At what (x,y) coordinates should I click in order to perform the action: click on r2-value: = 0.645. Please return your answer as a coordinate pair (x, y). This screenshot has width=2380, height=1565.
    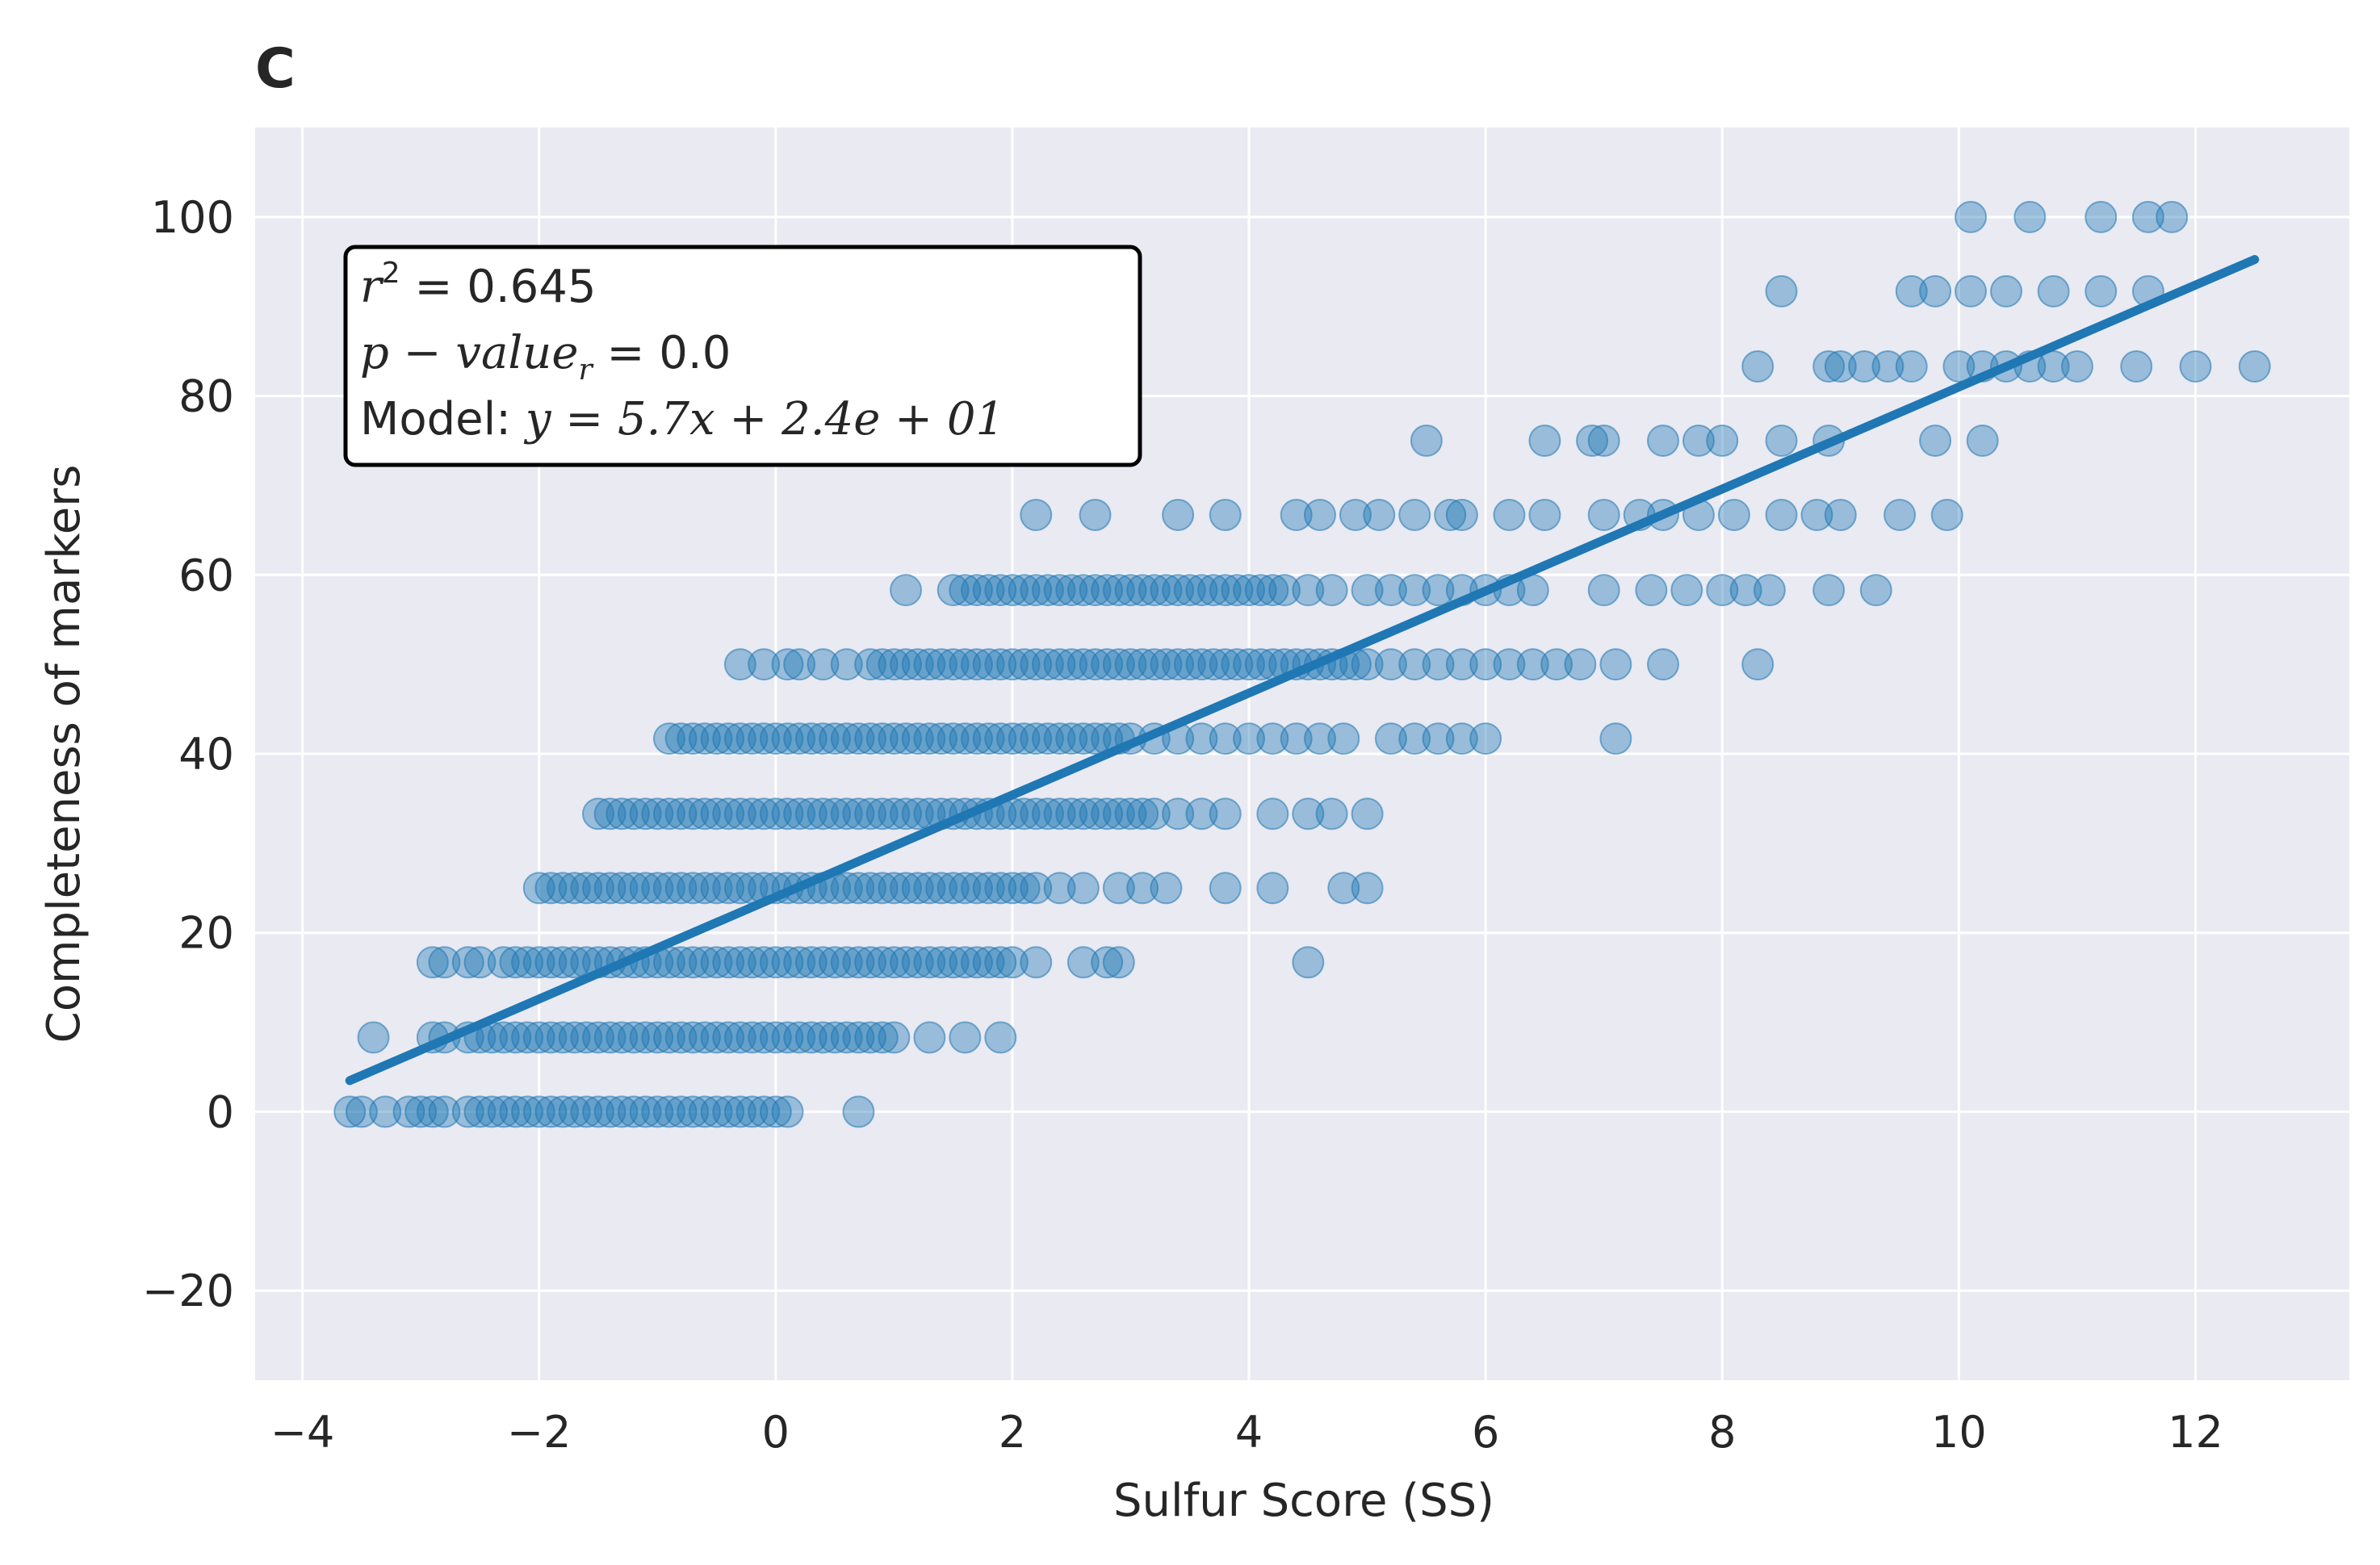
    Looking at the image, I should click on (498, 287).